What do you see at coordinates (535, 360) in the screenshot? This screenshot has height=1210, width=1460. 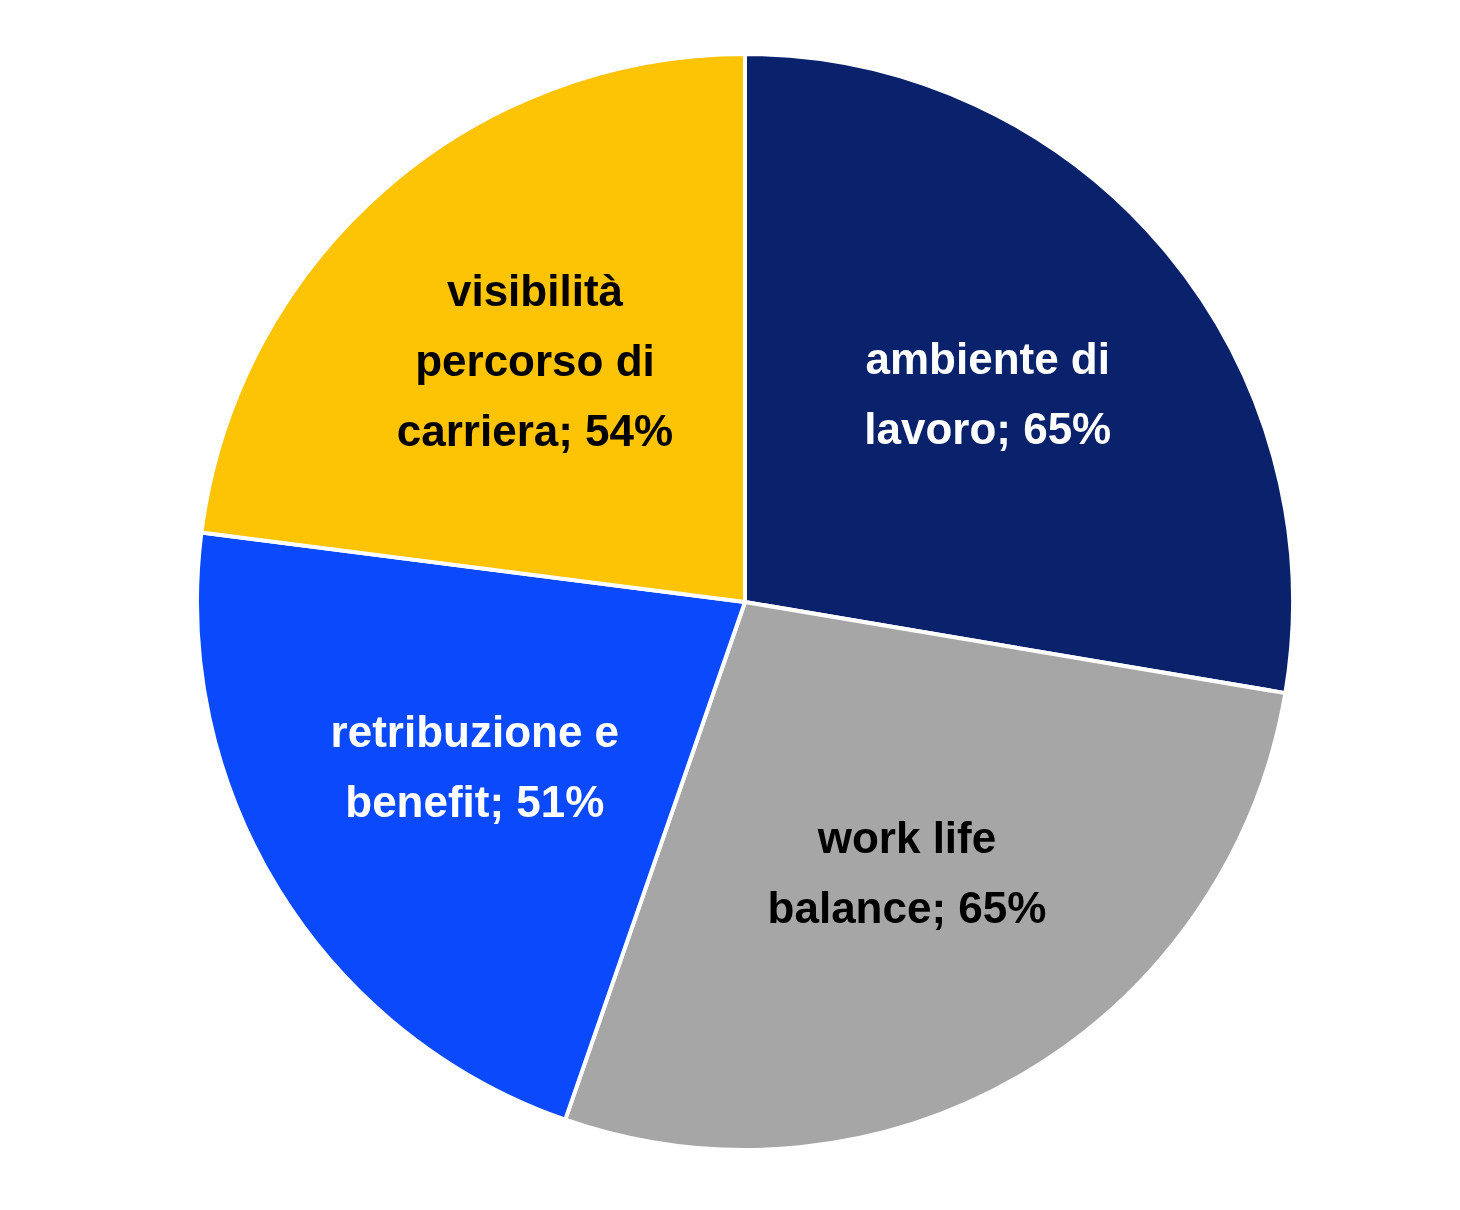 I see `slice-label: visibilità percorso di carriera; 54%` at bounding box center [535, 360].